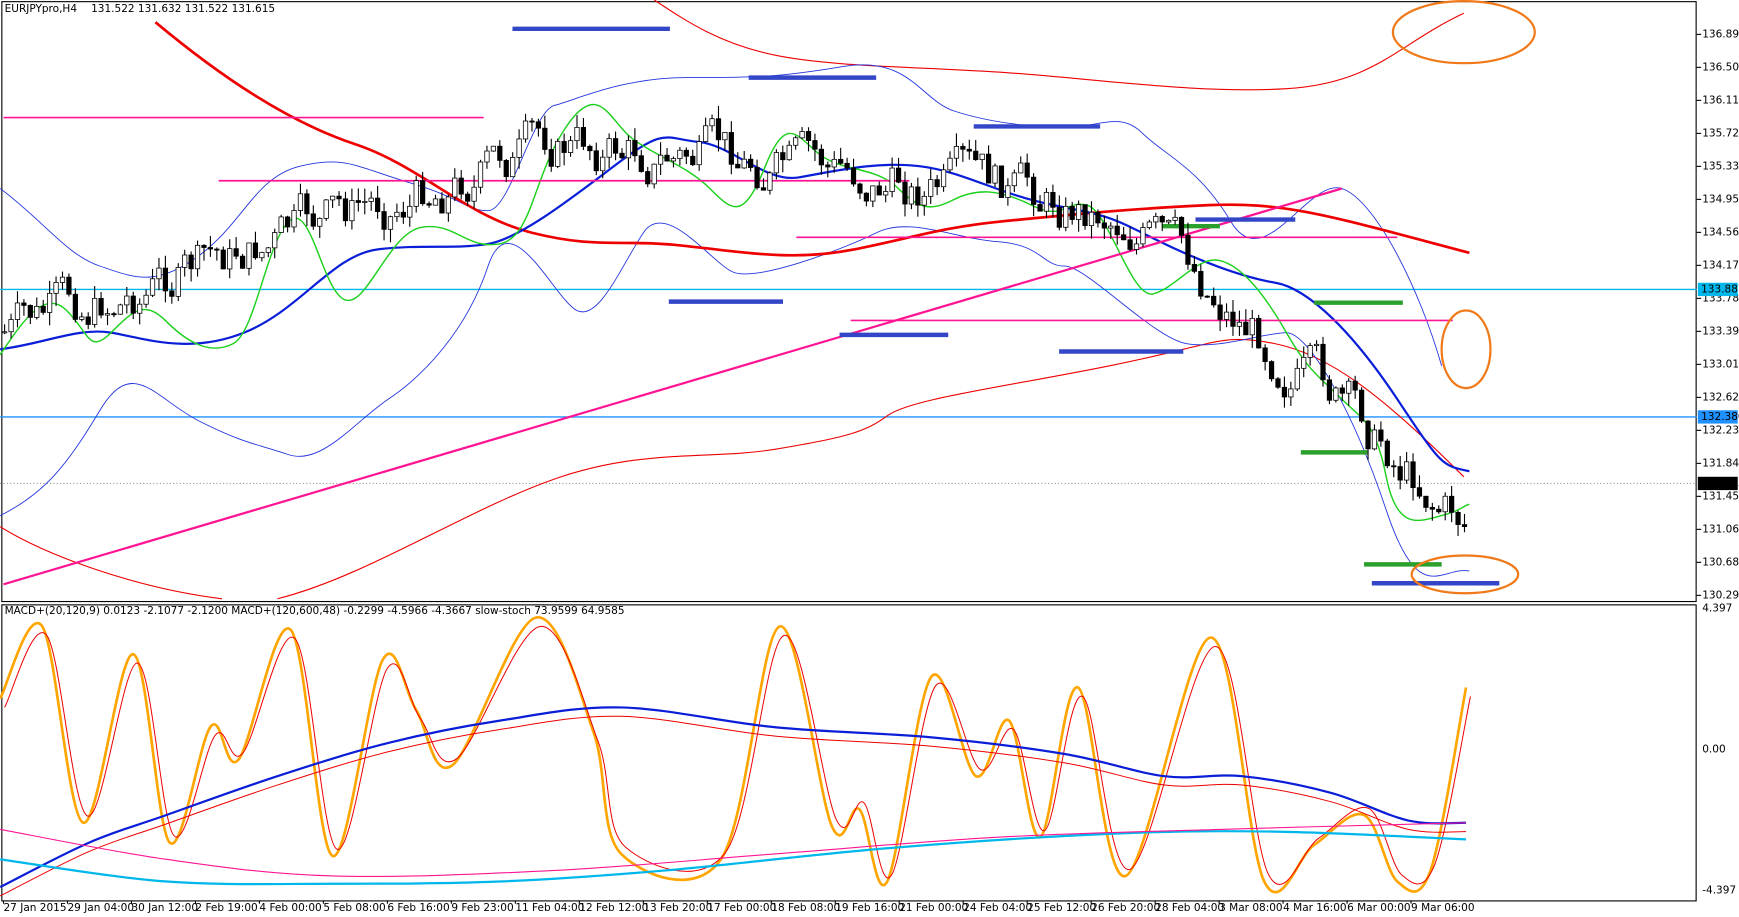 The image size is (1739, 917). I want to click on time-label: 30 Jan 12:00, so click(164, 908).